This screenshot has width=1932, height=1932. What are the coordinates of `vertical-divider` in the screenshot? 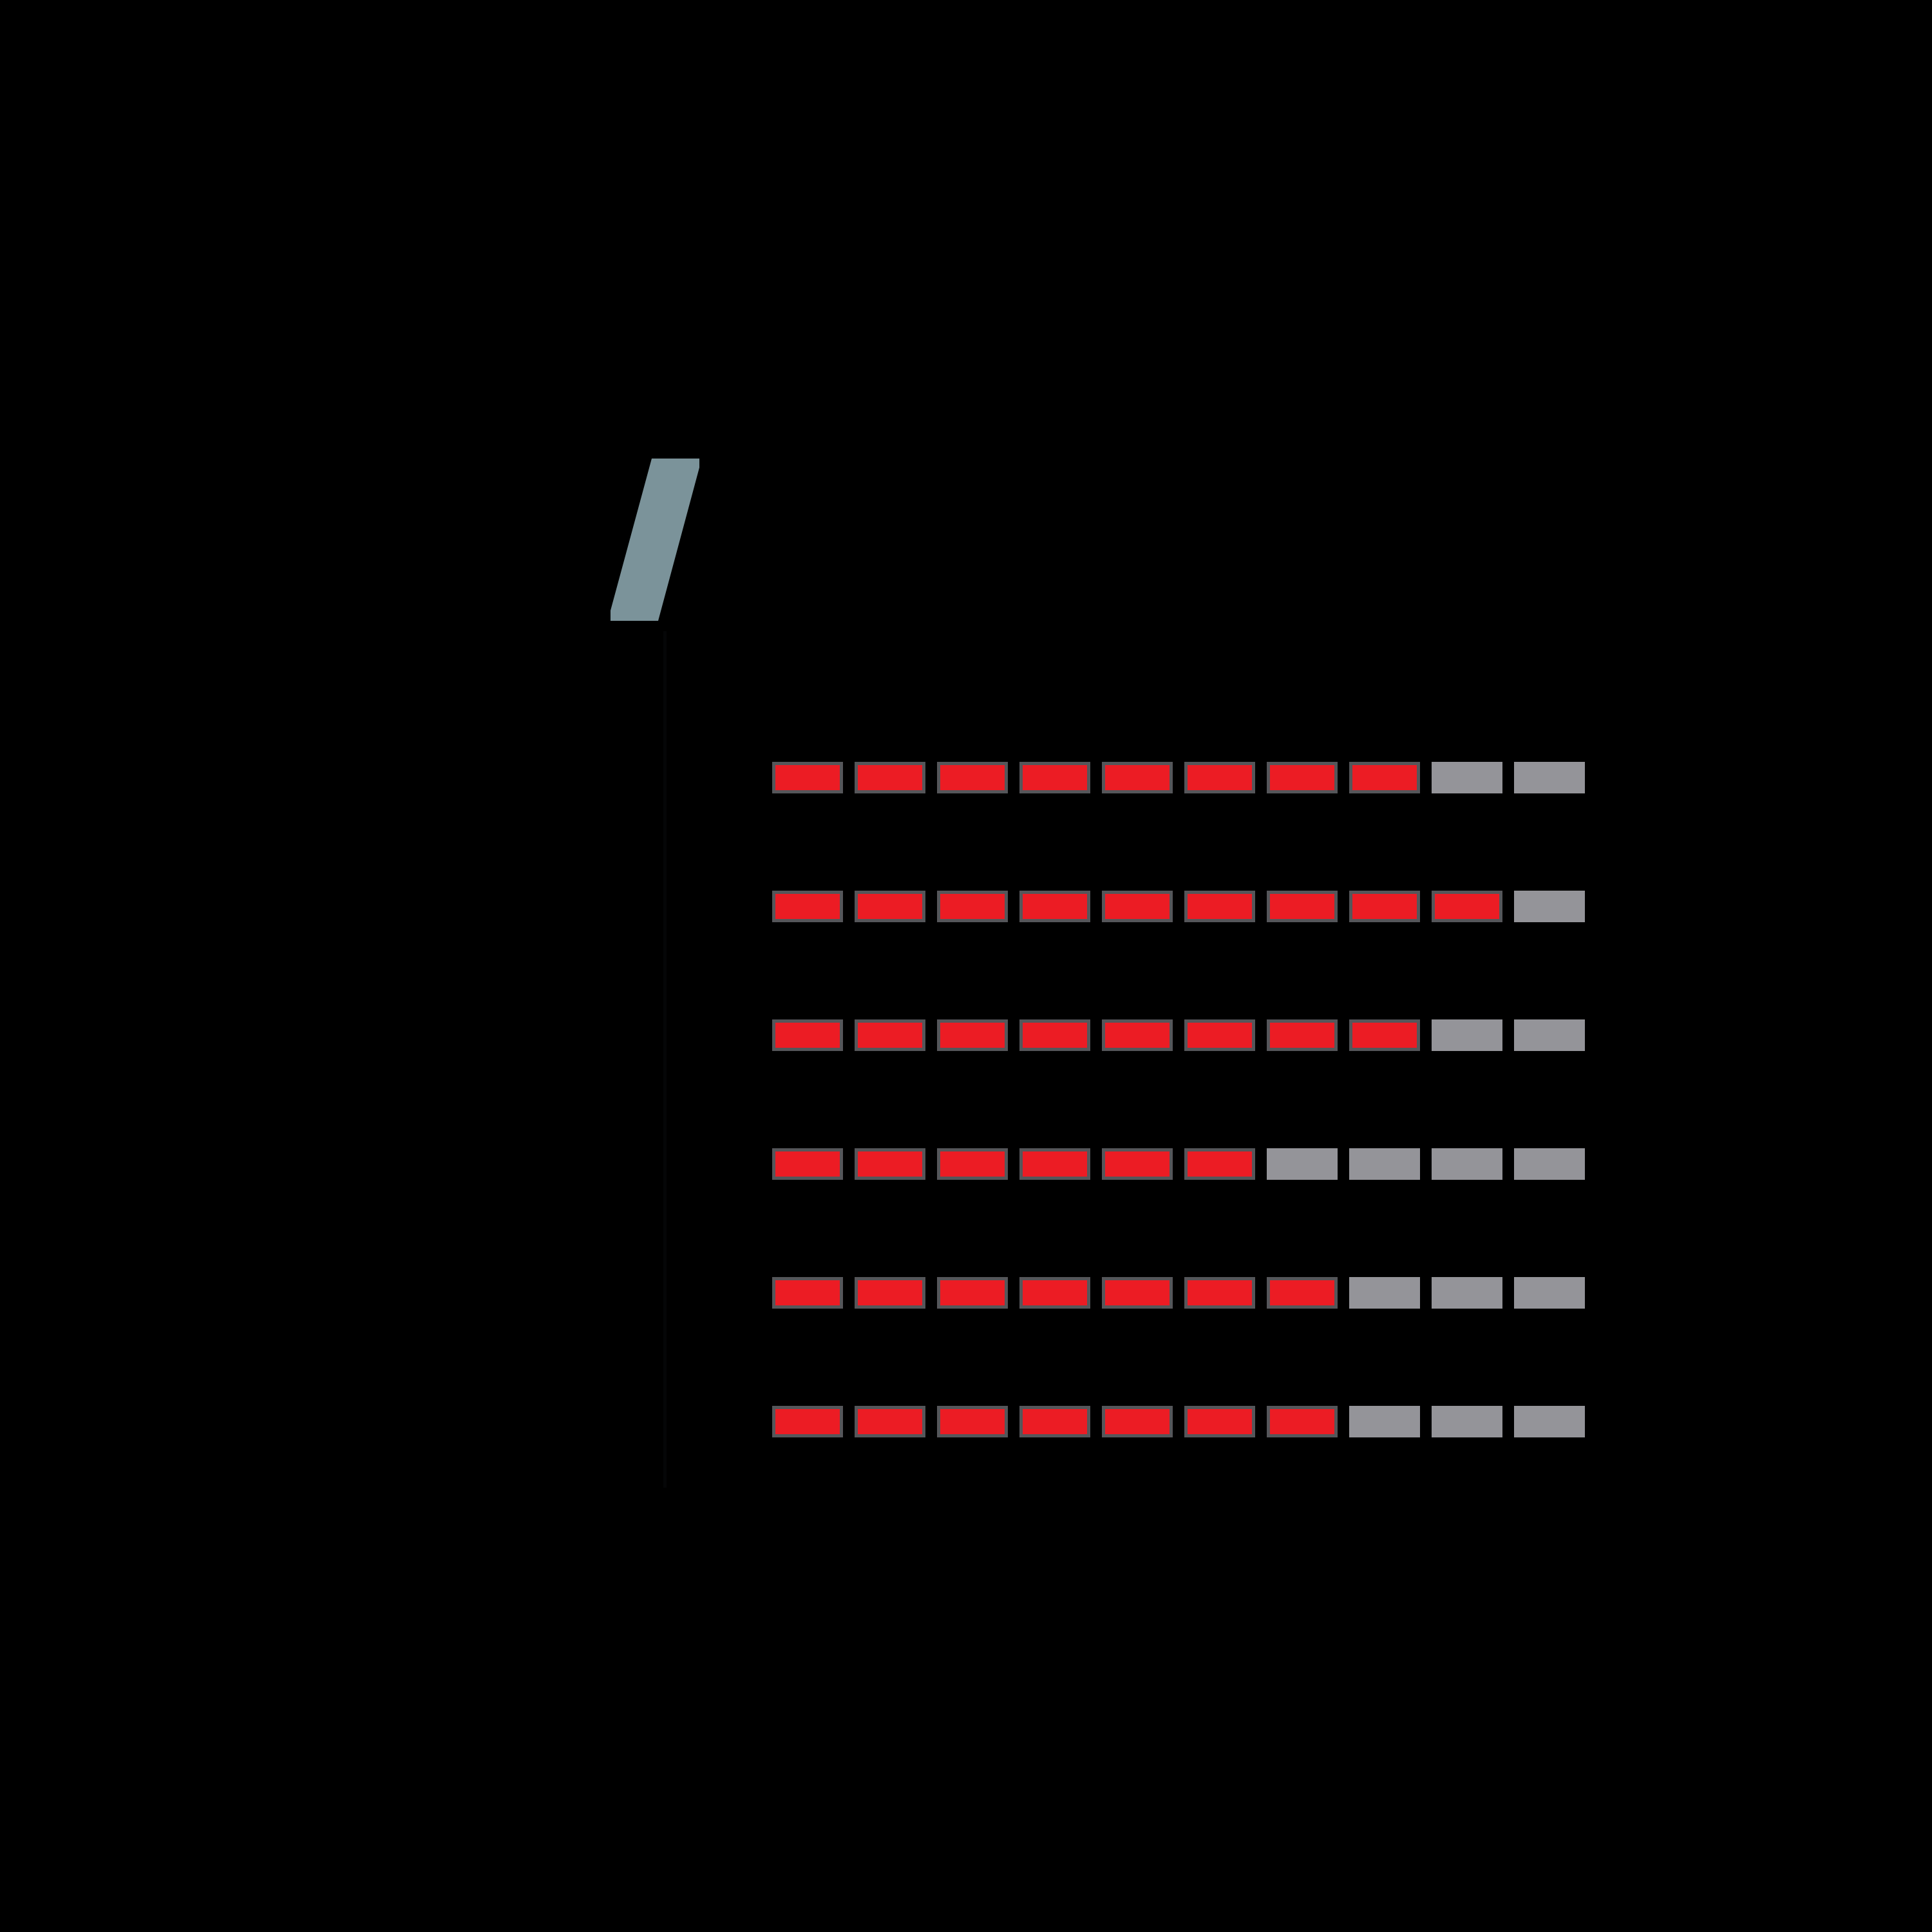 It's located at (665, 1060).